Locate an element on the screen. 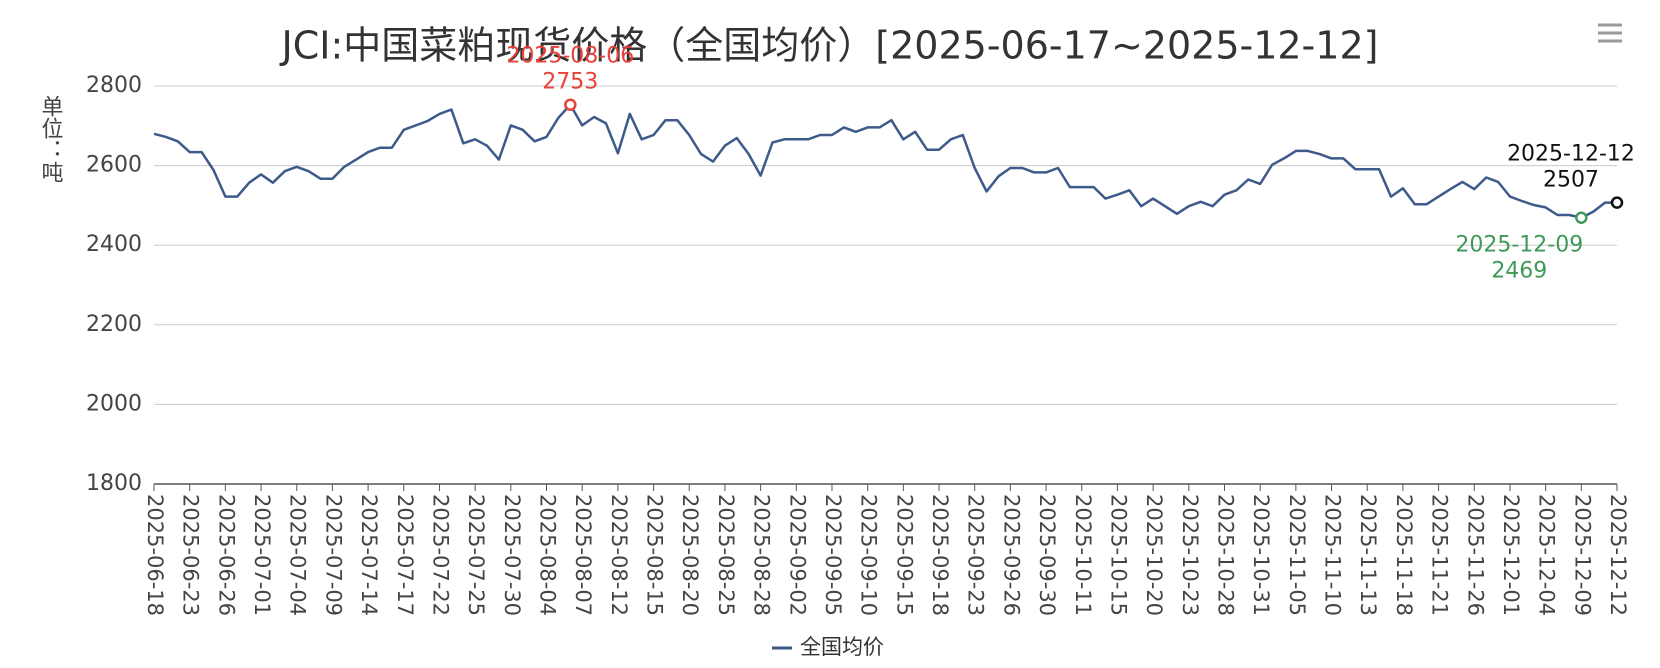  annotation-value: 2507 is located at coordinates (1571, 180).